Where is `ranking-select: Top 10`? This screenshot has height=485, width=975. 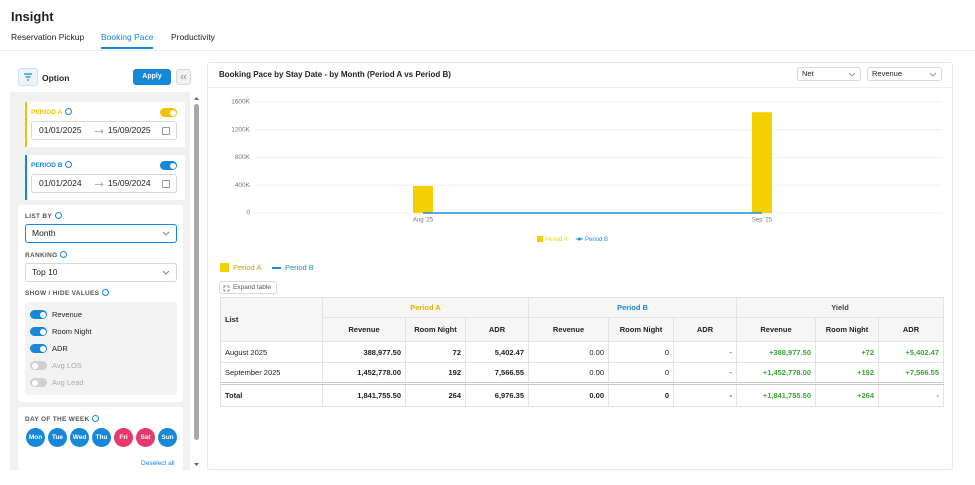 ranking-select: Top 10 is located at coordinates (101, 272).